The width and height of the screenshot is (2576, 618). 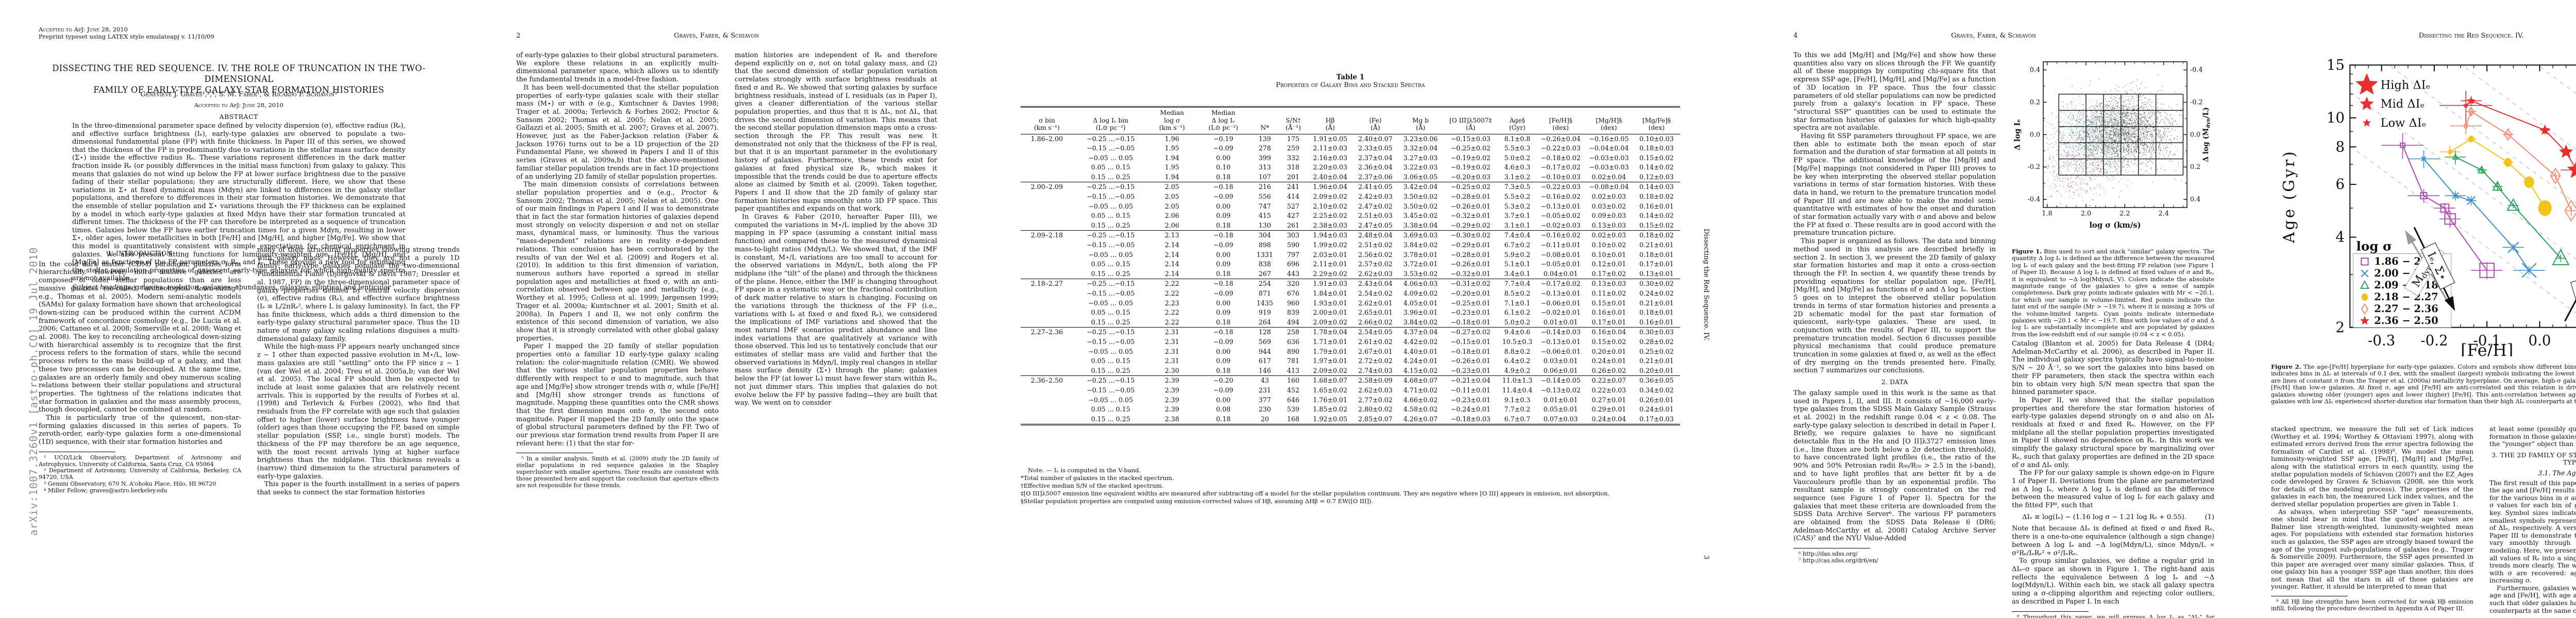 What do you see at coordinates (1560, 148) in the screenshot?
I see `table-cell: −0.22±0.03` at bounding box center [1560, 148].